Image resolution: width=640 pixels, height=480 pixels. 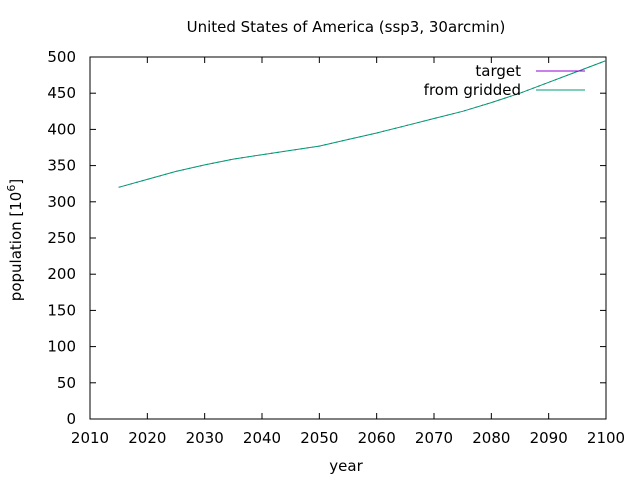 What do you see at coordinates (16, 182) in the screenshot?
I see `y-axis-label-close: ]` at bounding box center [16, 182].